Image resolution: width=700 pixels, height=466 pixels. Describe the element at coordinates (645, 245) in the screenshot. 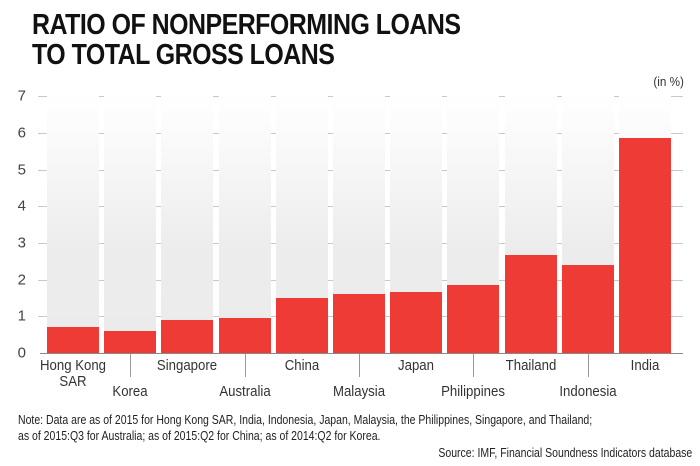

I see `bar-india` at that location.